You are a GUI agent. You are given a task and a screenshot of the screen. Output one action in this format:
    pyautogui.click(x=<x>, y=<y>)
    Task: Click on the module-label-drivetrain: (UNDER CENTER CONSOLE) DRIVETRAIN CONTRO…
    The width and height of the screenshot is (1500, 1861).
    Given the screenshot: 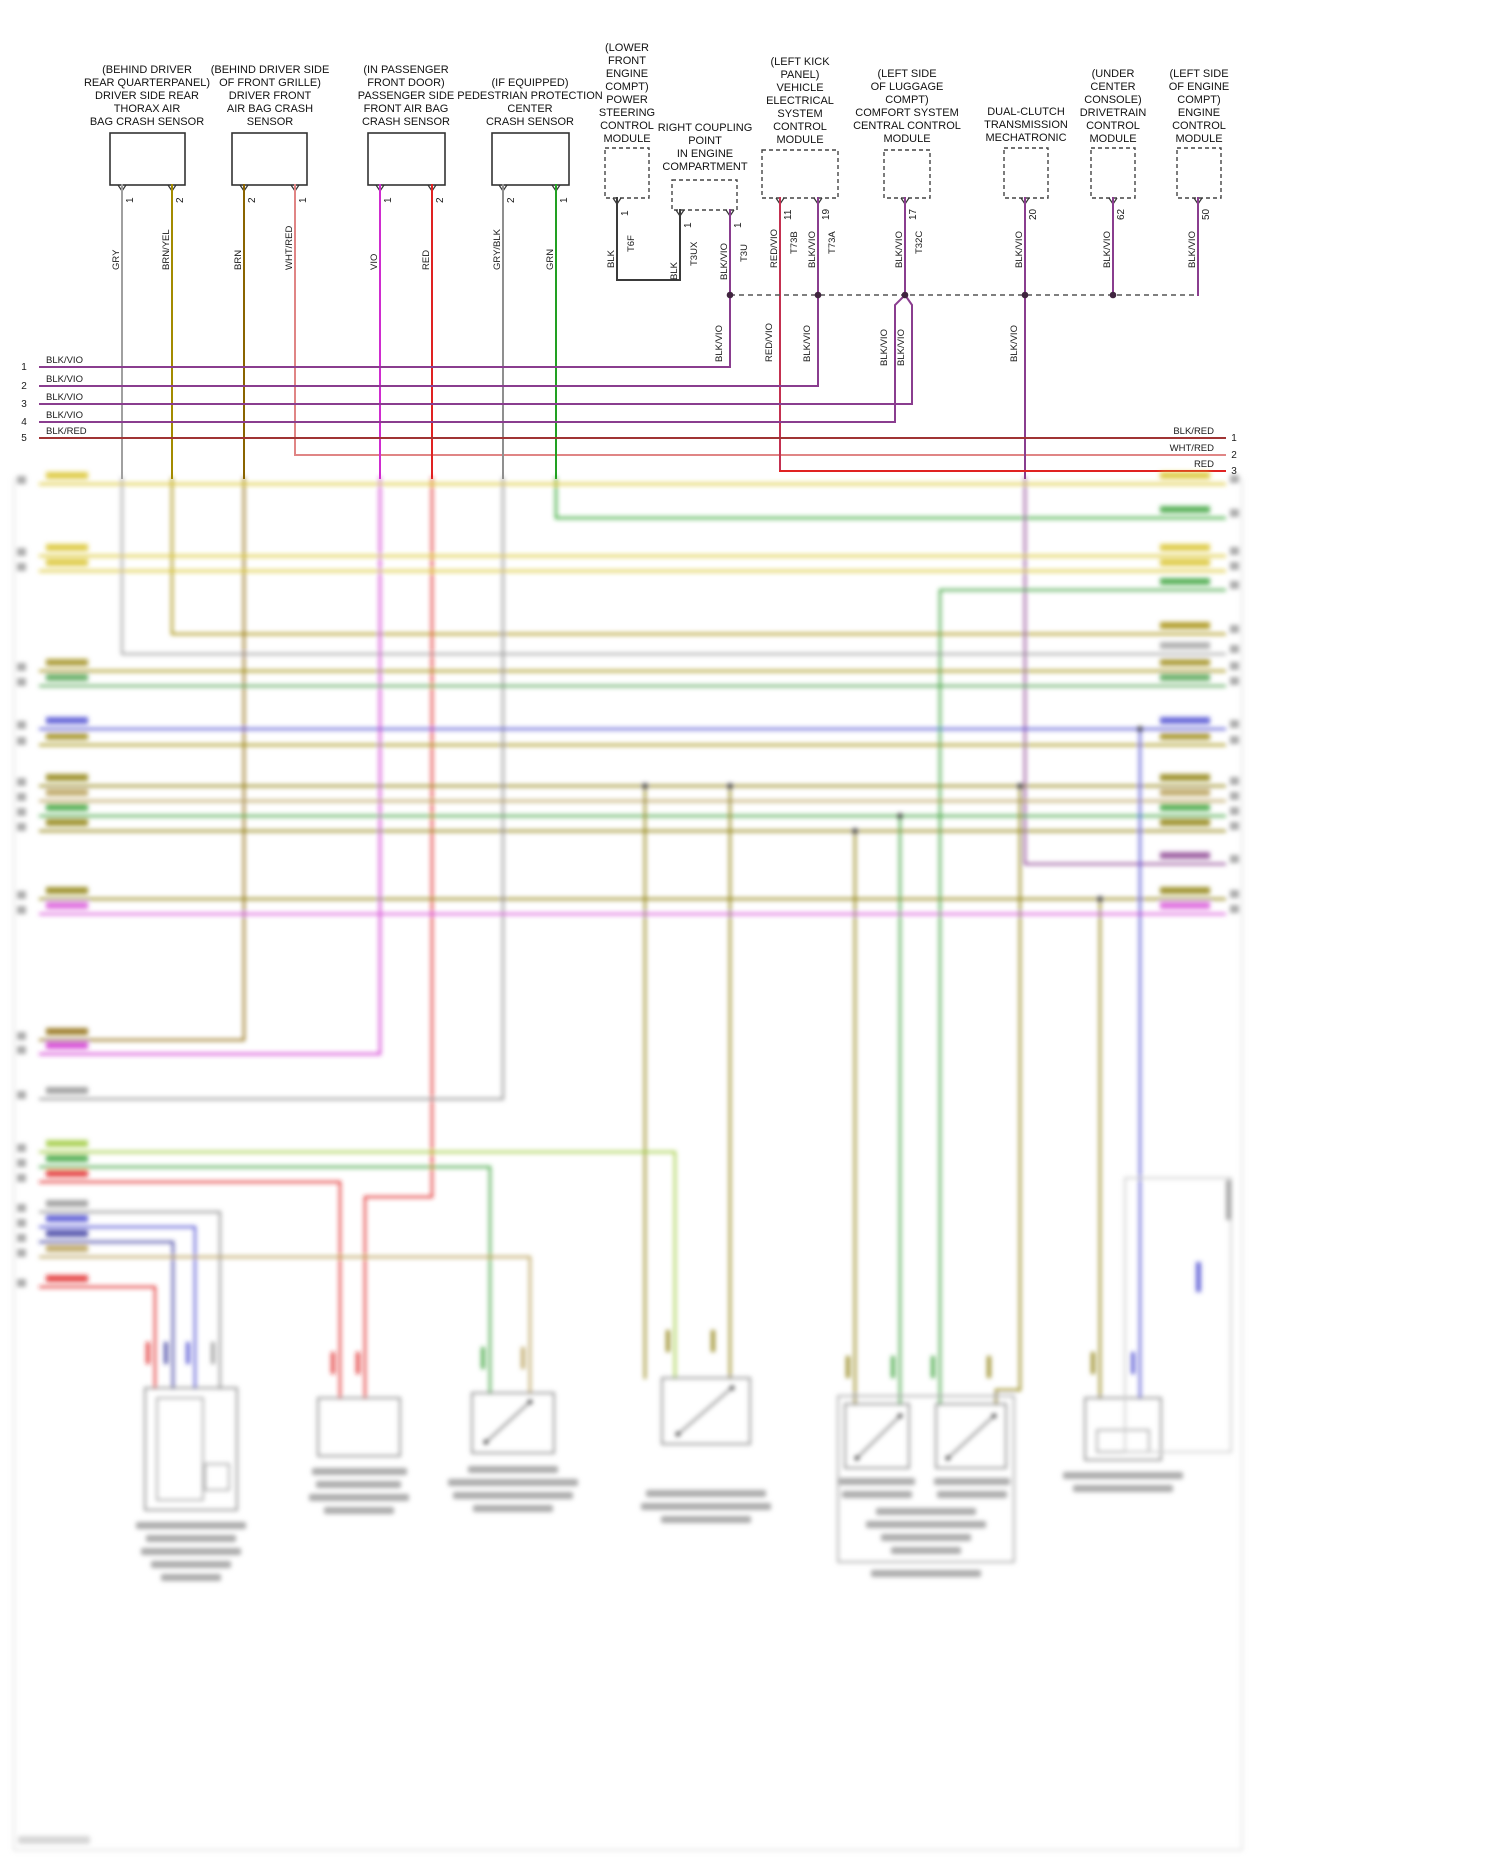 What is the action you would take?
    pyautogui.click(x=1113, y=106)
    